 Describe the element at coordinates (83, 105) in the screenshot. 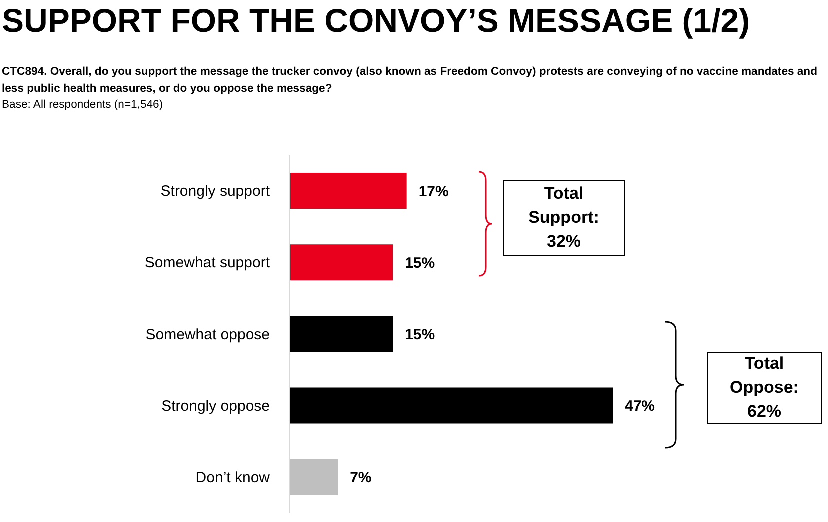

I see `text: Base: All respondents (n=1,546)` at that location.